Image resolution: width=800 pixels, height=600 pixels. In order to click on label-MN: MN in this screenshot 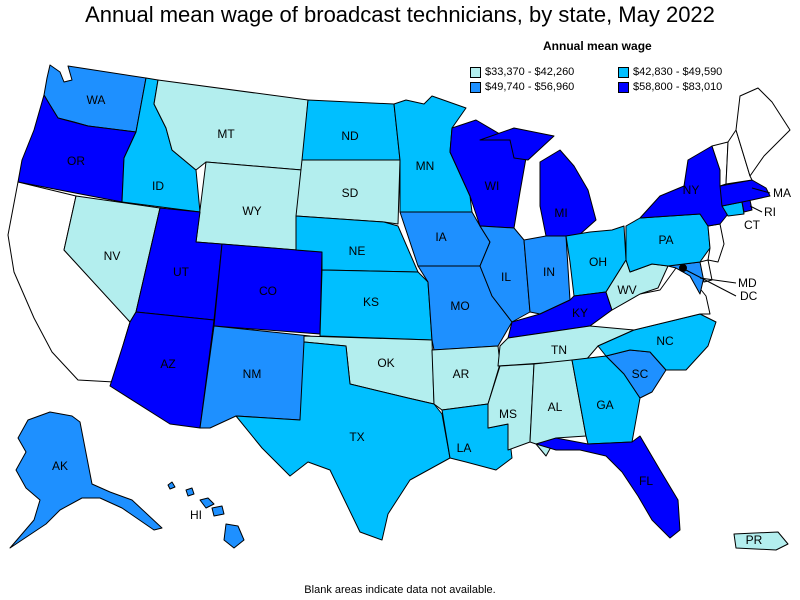, I will do `click(425, 166)`.